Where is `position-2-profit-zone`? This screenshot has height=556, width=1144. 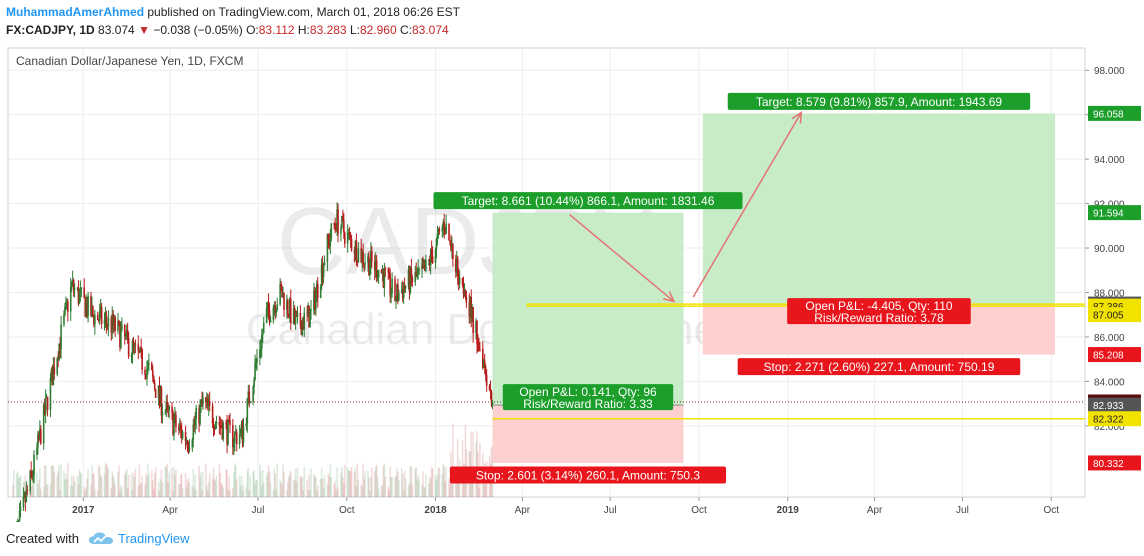
position-2-profit-zone is located at coordinates (879, 209).